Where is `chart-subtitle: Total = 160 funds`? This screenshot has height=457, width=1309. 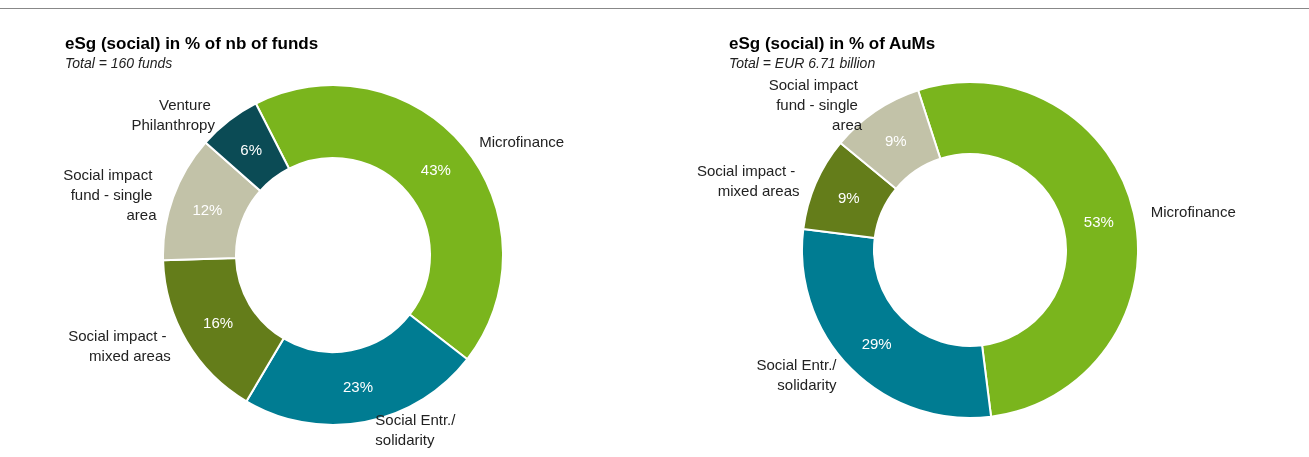 chart-subtitle: Total = 160 funds is located at coordinates (119, 63).